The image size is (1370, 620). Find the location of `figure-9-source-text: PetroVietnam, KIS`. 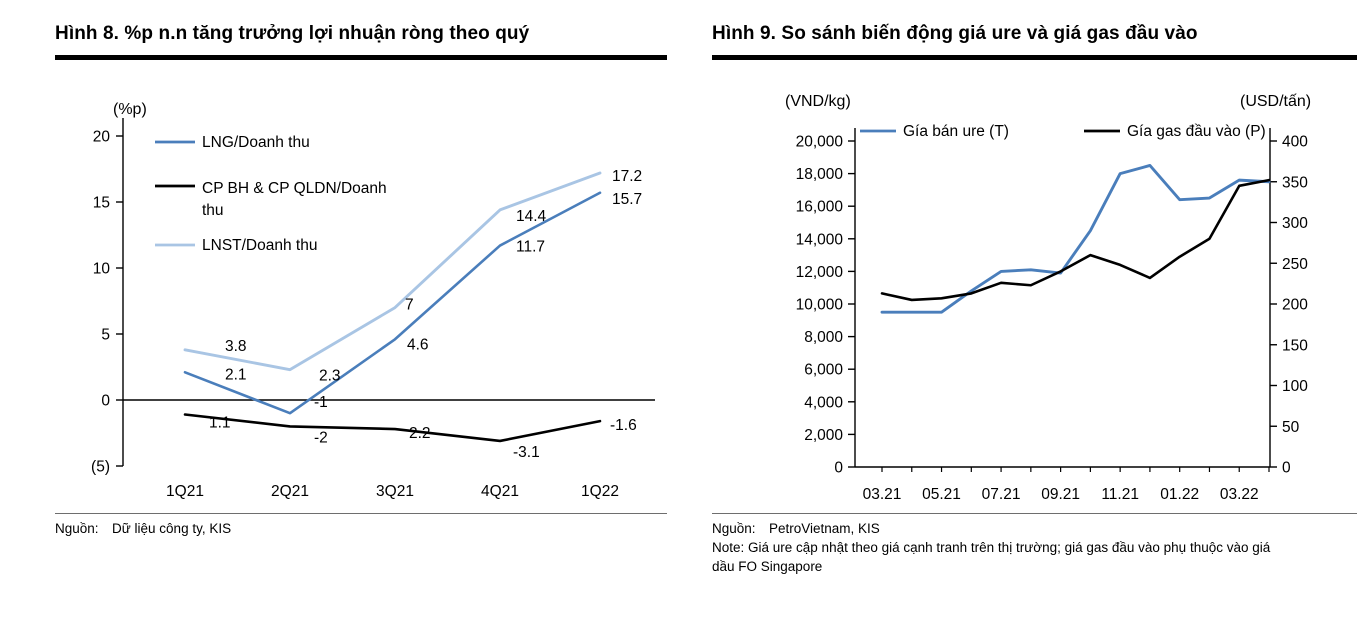

figure-9-source-text: PetroVietnam, KIS is located at coordinates (824, 528).